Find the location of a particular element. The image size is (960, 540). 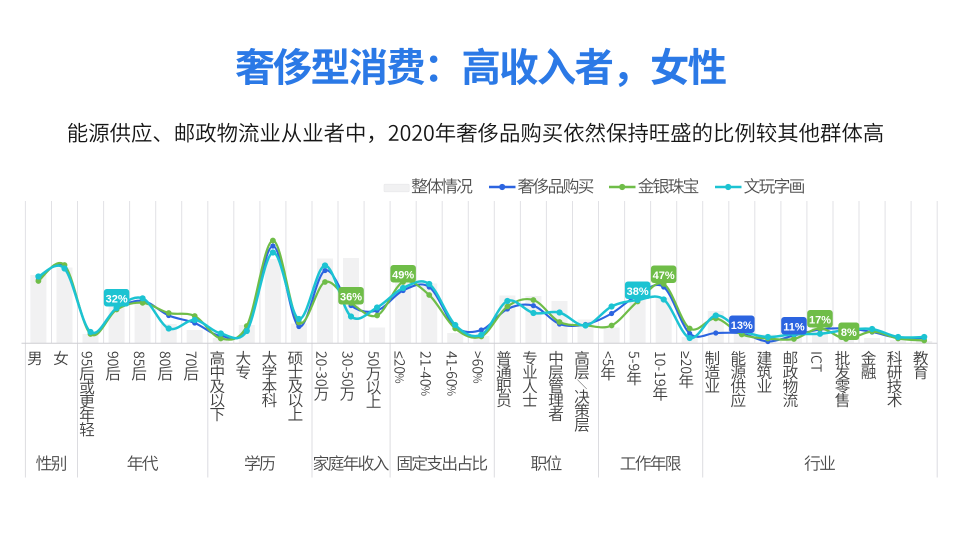

svg-text: 36% is located at coordinates (351, 297).